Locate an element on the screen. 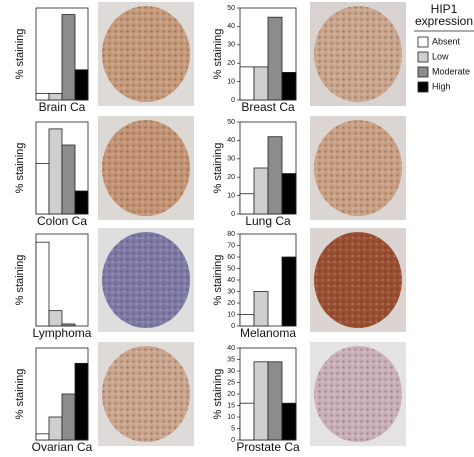  y-tick-label: 5 is located at coordinates (233, 428).